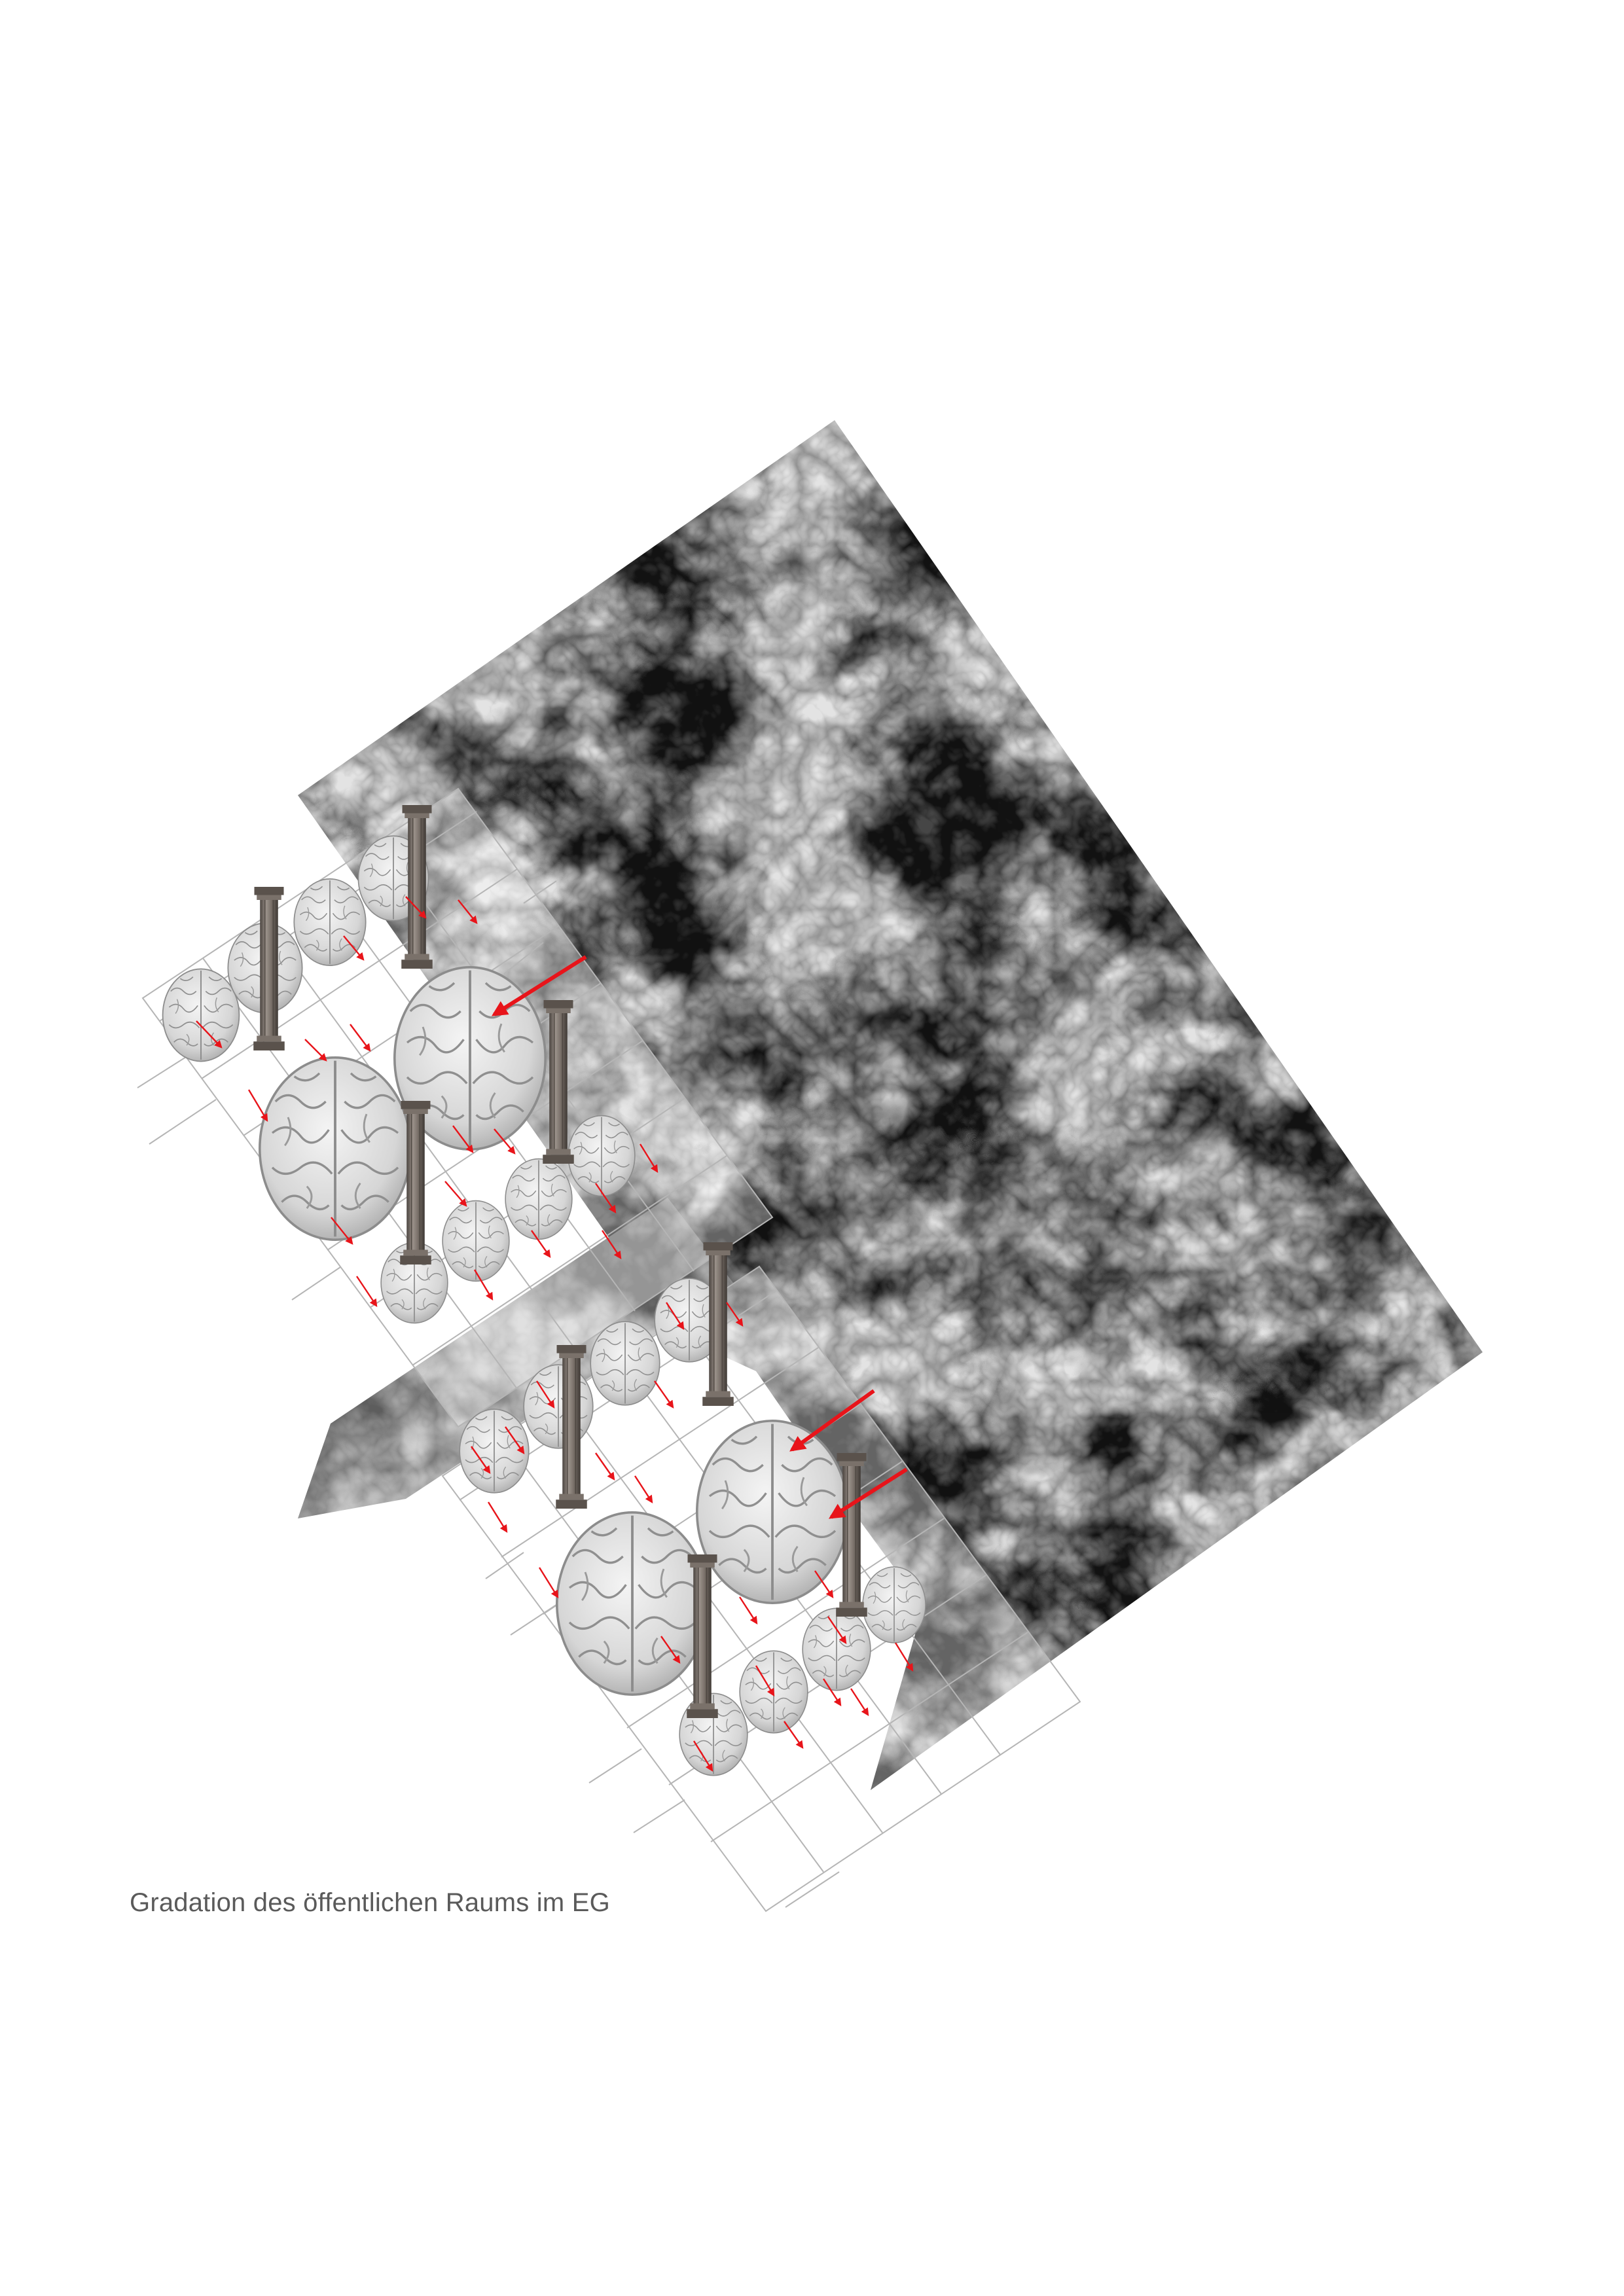  What do you see at coordinates (370, 1902) in the screenshot?
I see `figure-caption: Gradation des öffentlichen Raums im EG` at bounding box center [370, 1902].